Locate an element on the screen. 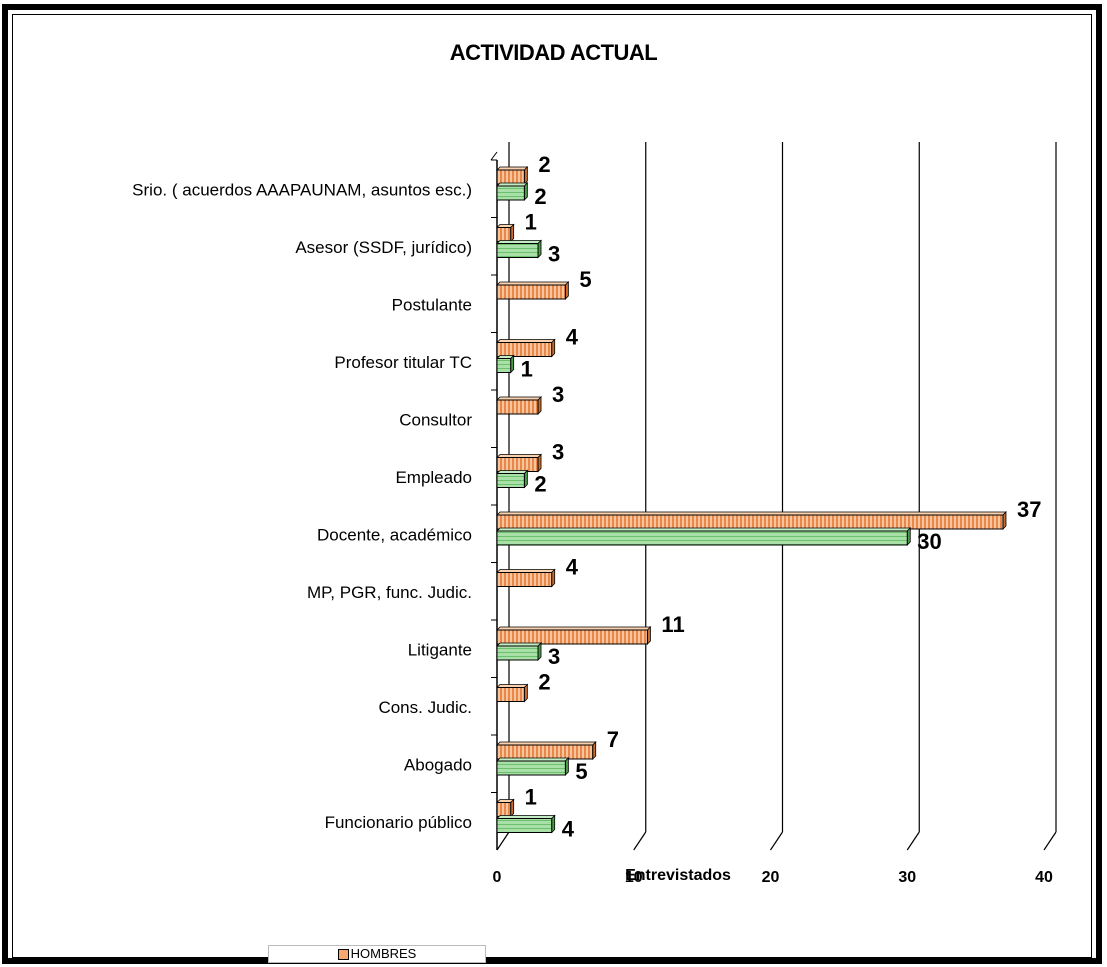 This screenshot has width=1107, height=967. category-label: Empleado is located at coordinates (433, 477).